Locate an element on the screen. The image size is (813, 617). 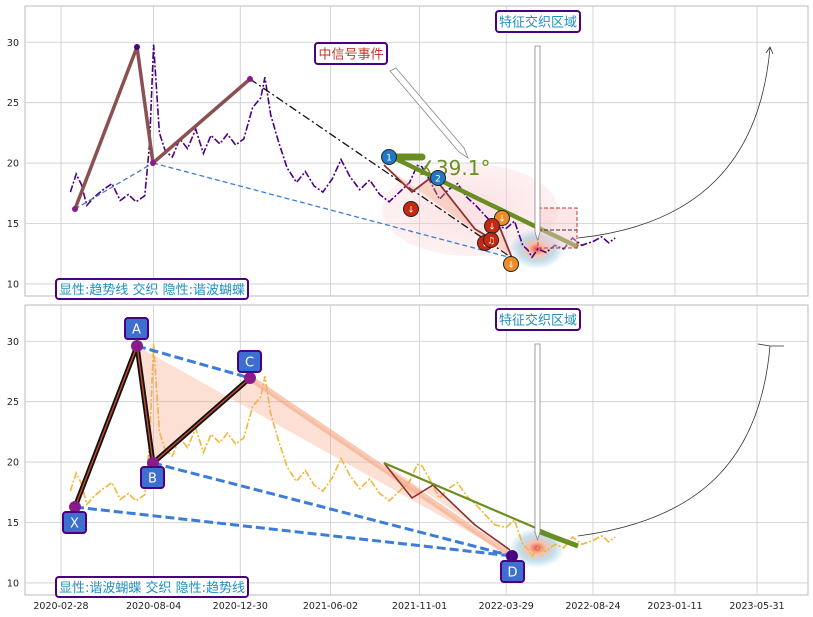
bottom-point-d is located at coordinates (512, 556).